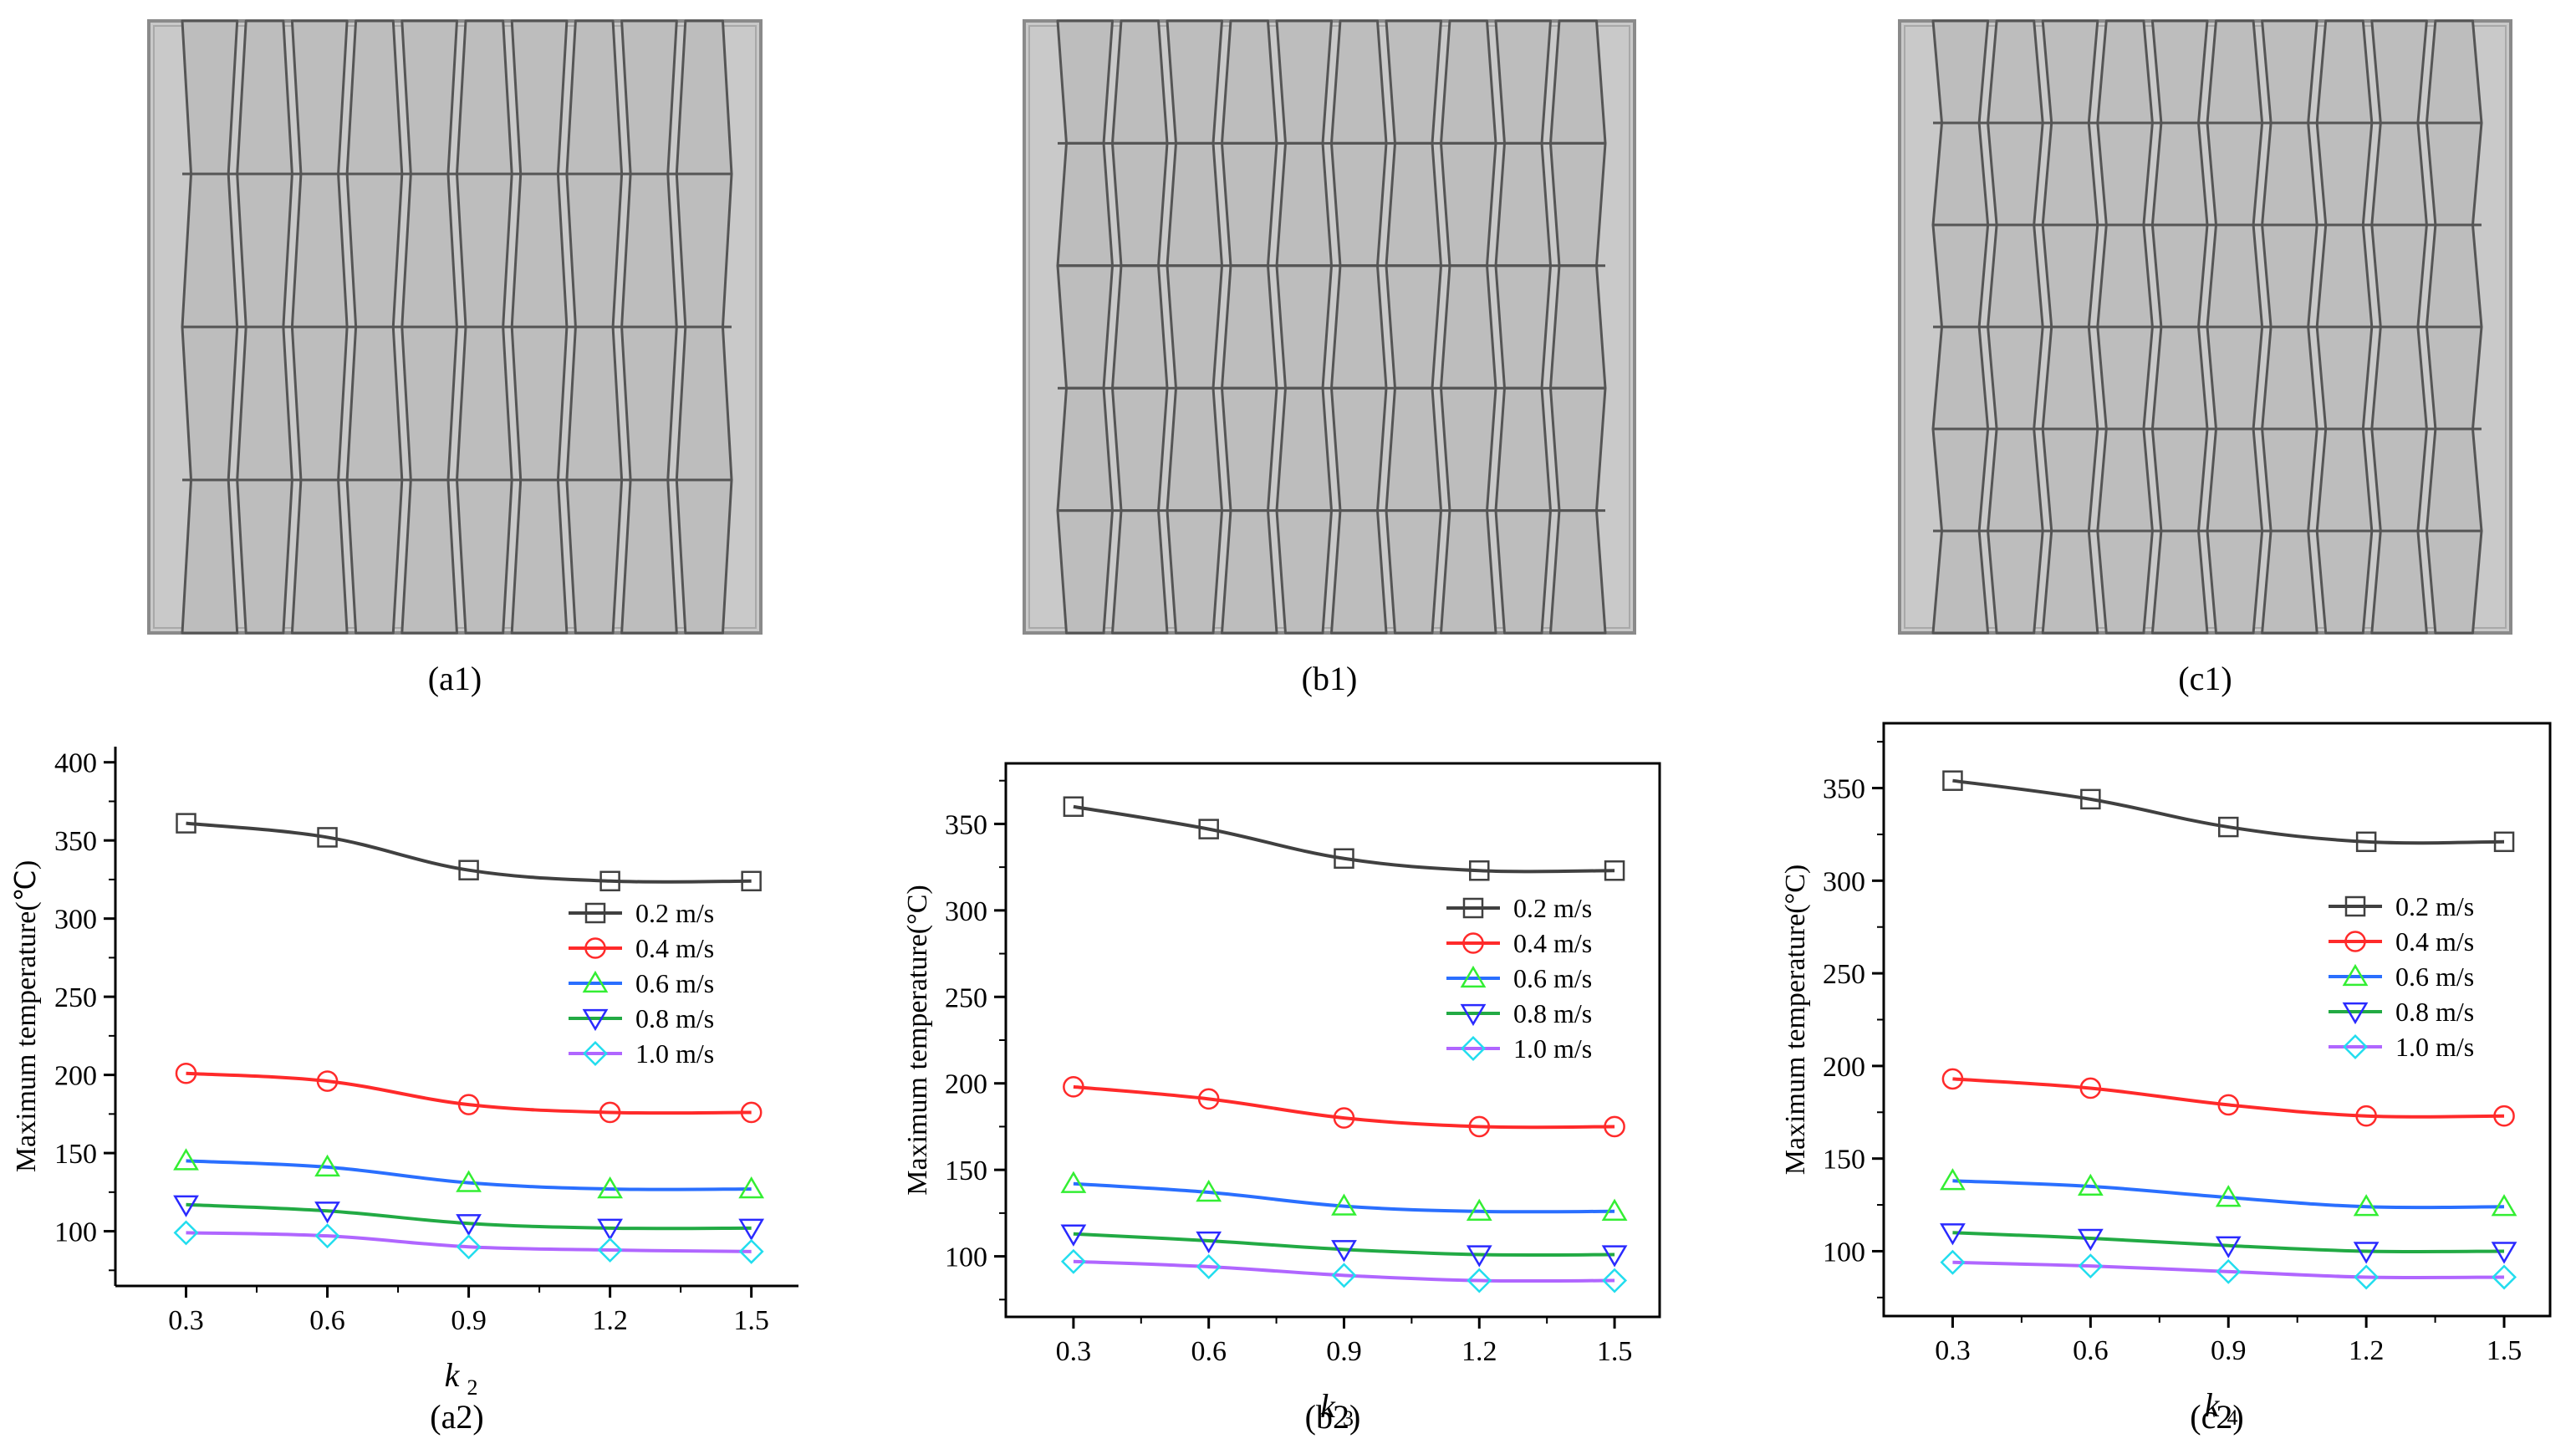  I want to click on diagram-caption: (c1), so click(2205, 678).